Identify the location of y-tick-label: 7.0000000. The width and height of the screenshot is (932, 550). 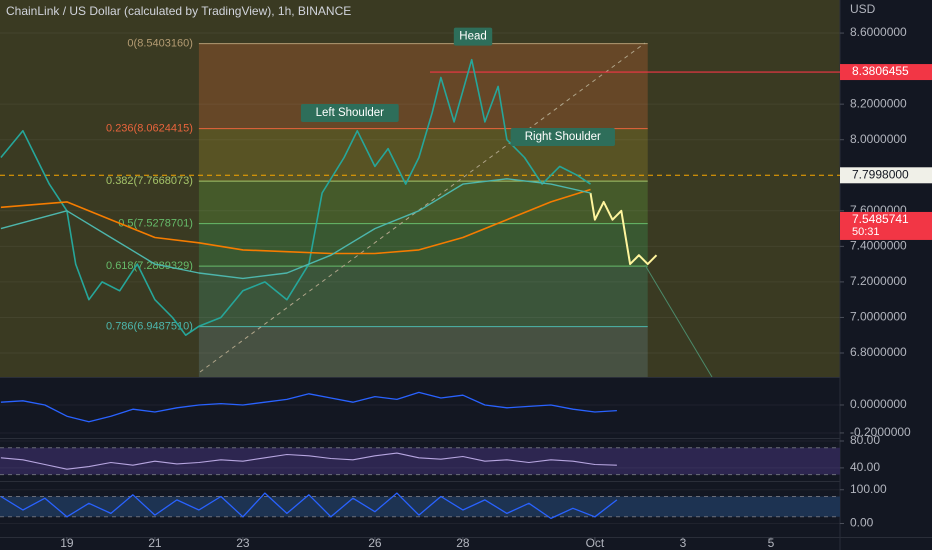
(878, 317).